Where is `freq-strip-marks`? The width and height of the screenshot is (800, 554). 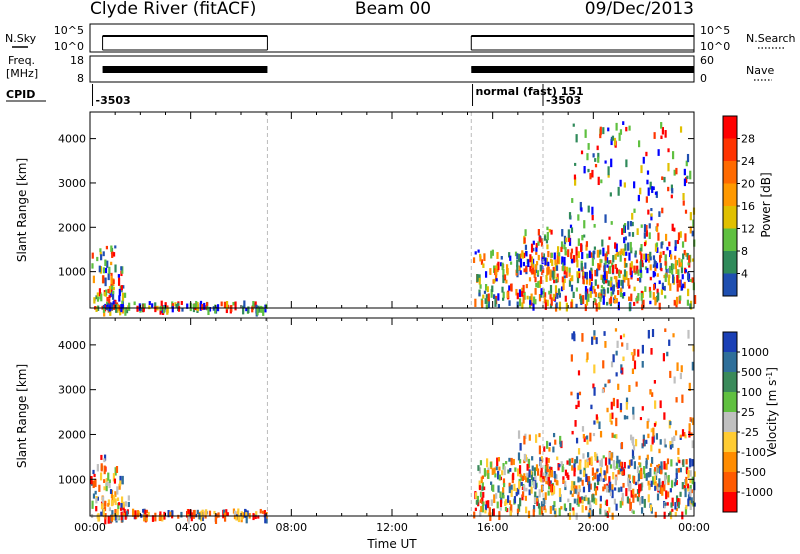
freq-strip-marks is located at coordinates (398, 69).